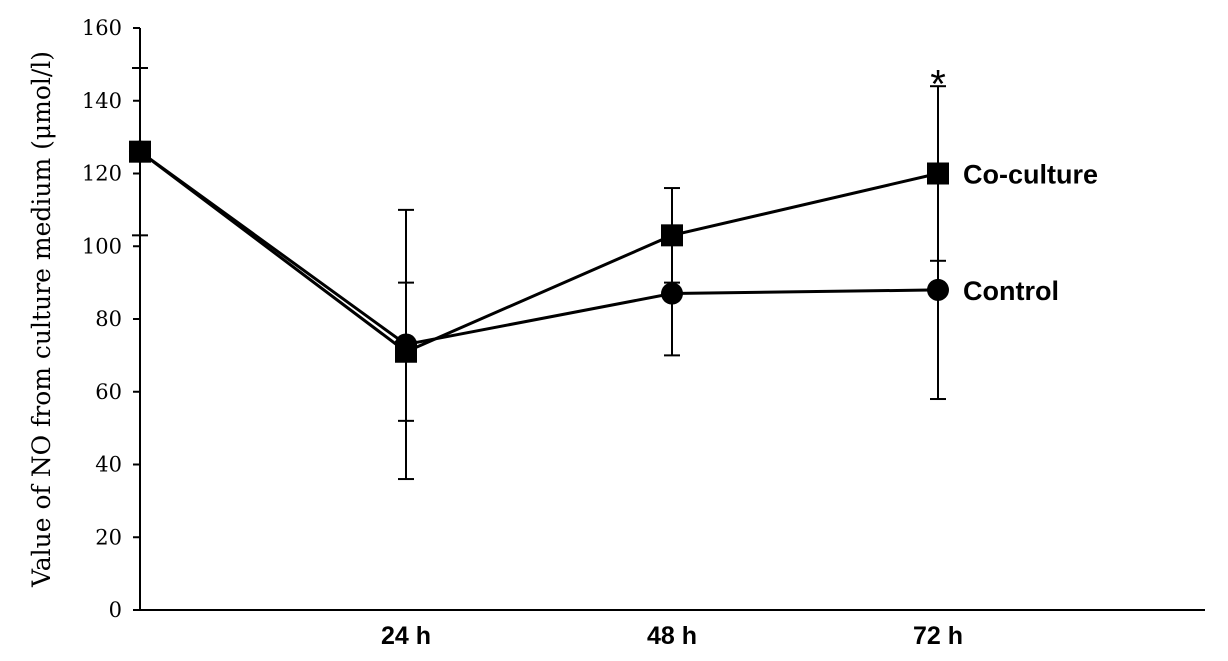  What do you see at coordinates (115, 610) in the screenshot?
I see `y-tick-label-0: 0` at bounding box center [115, 610].